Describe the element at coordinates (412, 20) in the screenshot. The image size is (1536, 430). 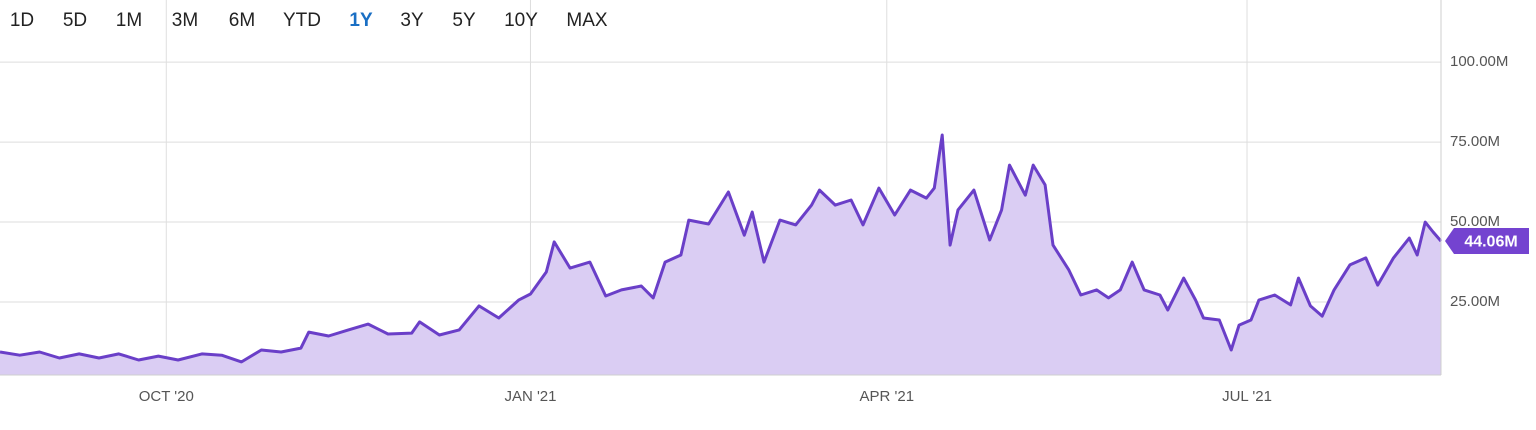
I see `range-button: 3Y` at that location.